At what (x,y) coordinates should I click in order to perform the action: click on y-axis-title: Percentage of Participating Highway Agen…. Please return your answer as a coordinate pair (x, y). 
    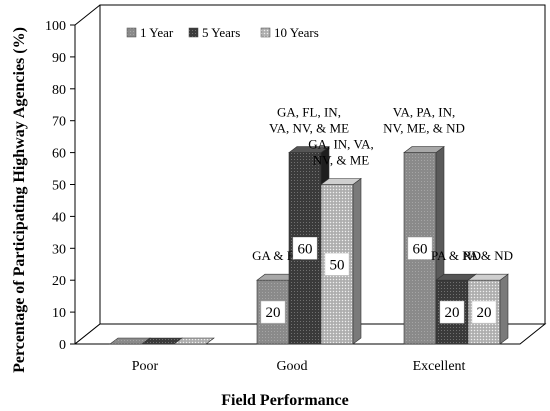
    Looking at the image, I should click on (19, 200).